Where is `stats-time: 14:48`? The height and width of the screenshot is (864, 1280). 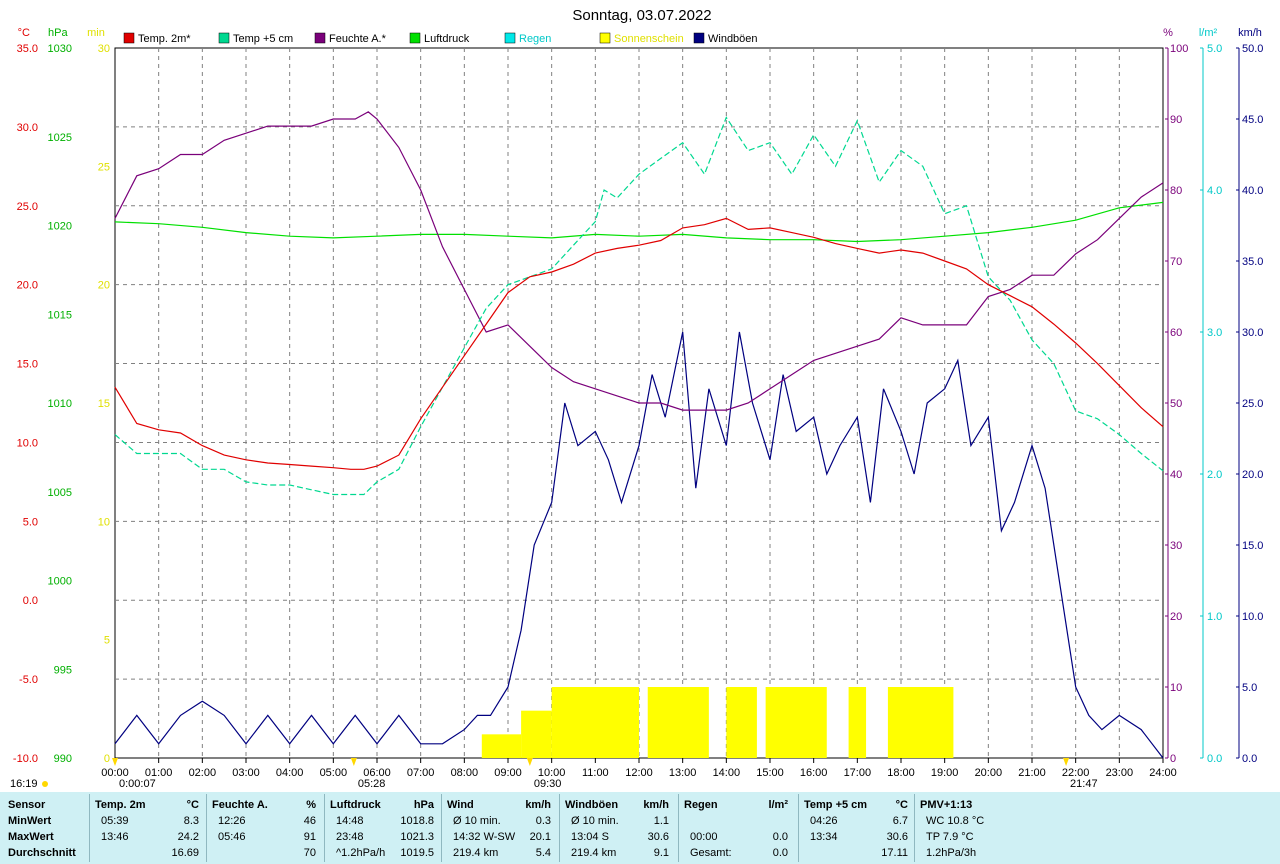
stats-time: 14:48 is located at coordinates (350, 821).